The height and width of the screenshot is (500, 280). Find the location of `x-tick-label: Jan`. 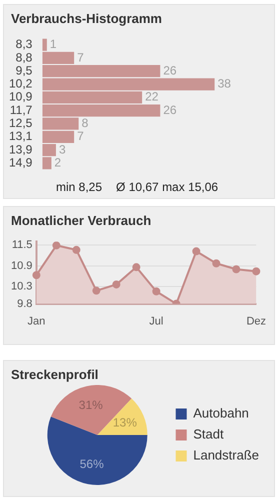

x-tick-label: Jan is located at coordinates (37, 321).